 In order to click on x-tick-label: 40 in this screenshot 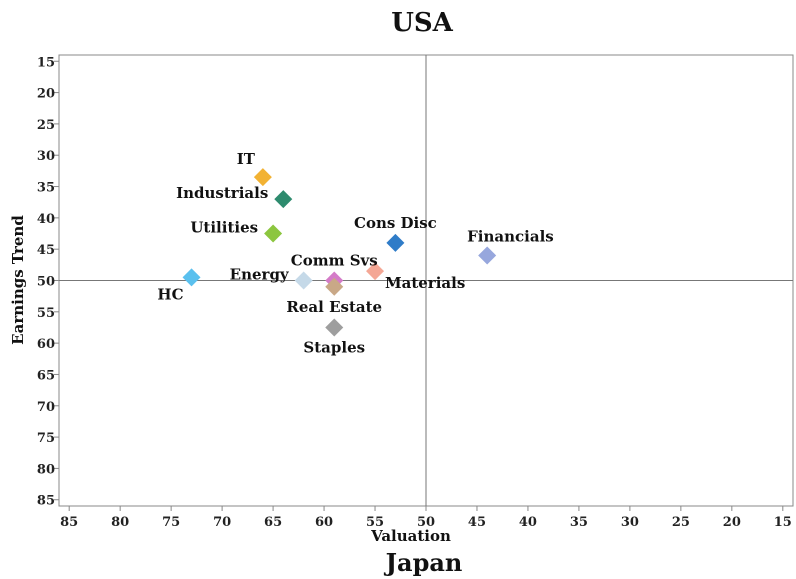, I will do `click(528, 522)`.